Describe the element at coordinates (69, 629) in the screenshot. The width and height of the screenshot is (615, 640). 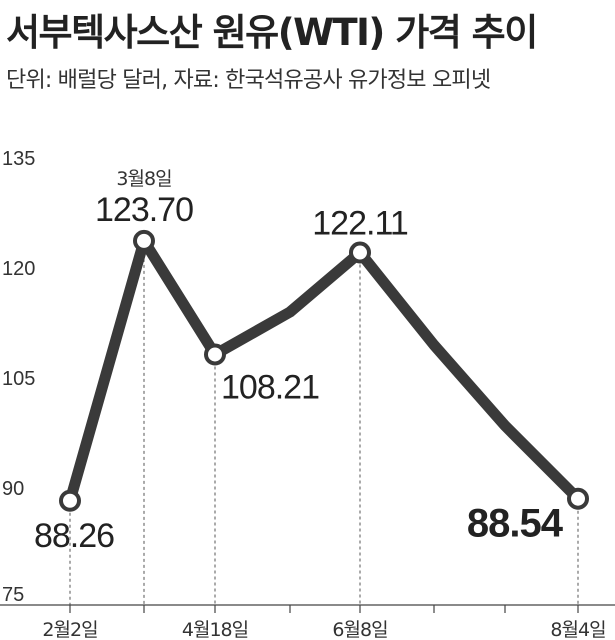
I see `x-tick-label: 2월2일` at that location.